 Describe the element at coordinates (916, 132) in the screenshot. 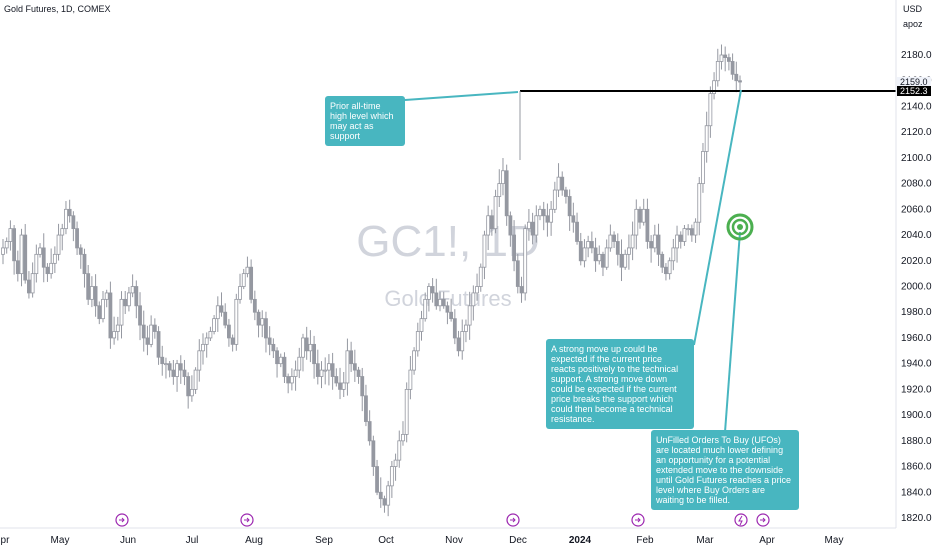

I see `y-tick-label: 2120.0` at that location.